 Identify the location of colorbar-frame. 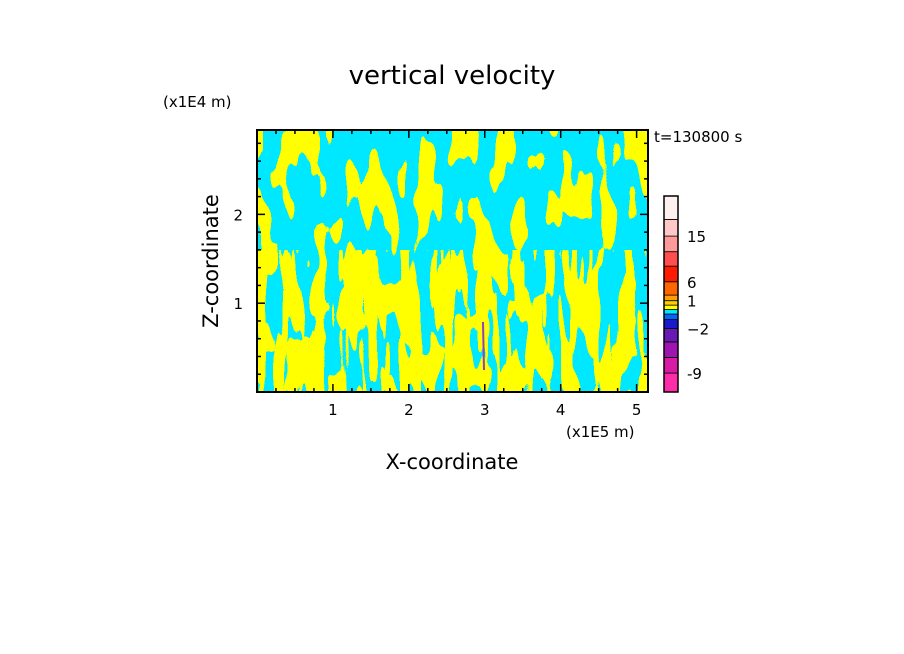
(671, 294).